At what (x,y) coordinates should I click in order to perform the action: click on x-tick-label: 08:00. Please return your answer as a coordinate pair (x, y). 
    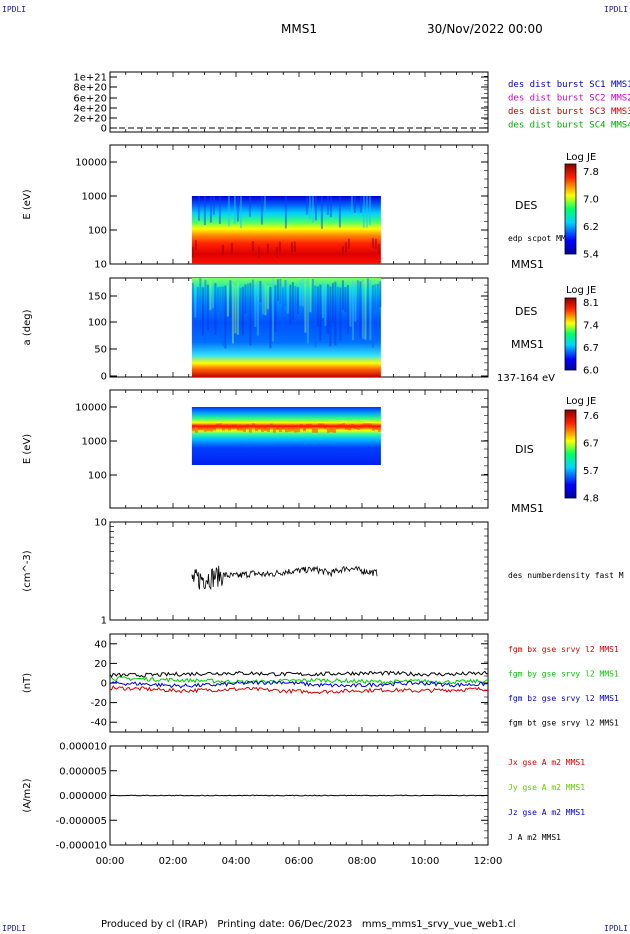
    Looking at the image, I should click on (362, 861).